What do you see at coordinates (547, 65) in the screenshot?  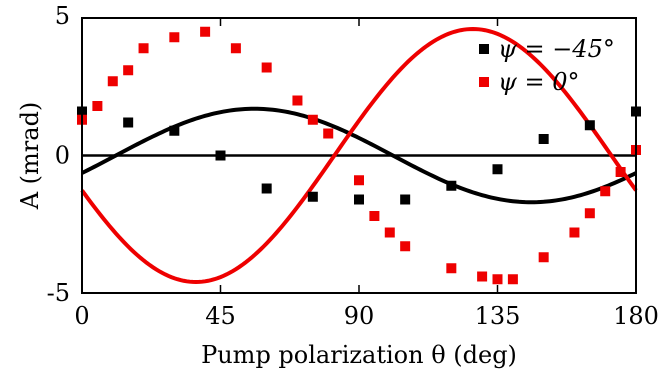 I see `legend: ψ = −45° ψ = 0°` at bounding box center [547, 65].